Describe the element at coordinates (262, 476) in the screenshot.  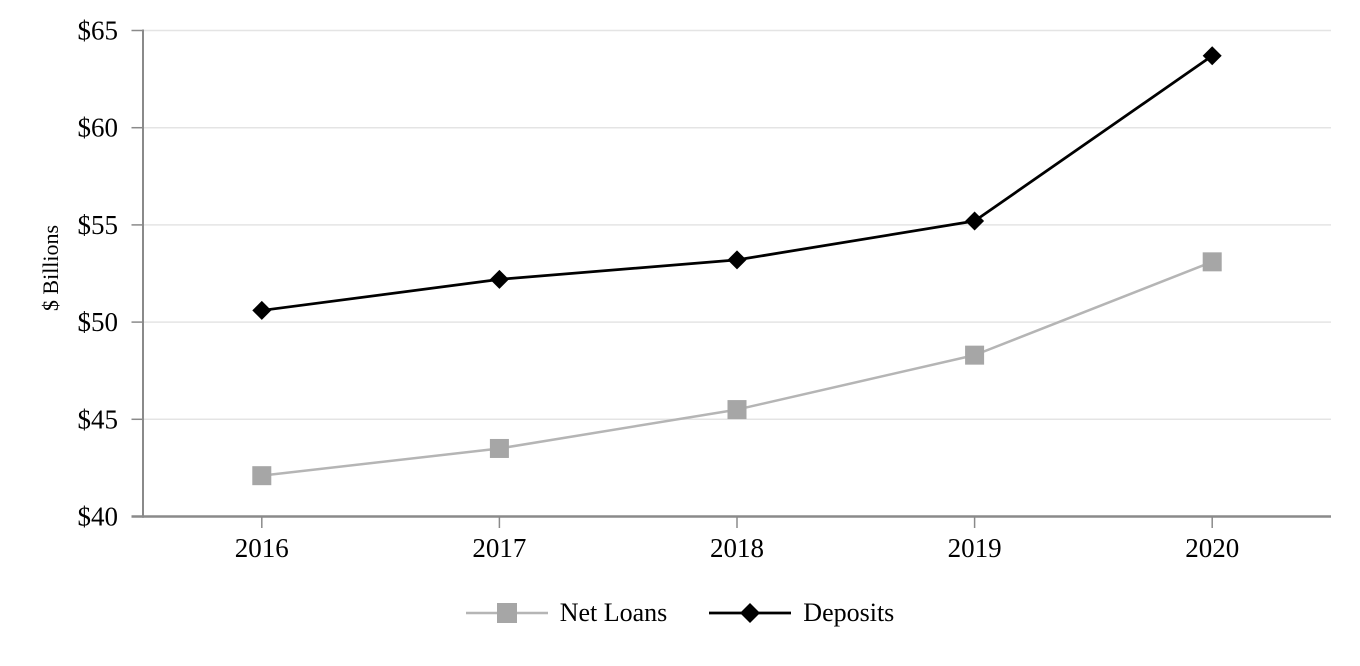
I see `data-point-net-loans-2016` at that location.